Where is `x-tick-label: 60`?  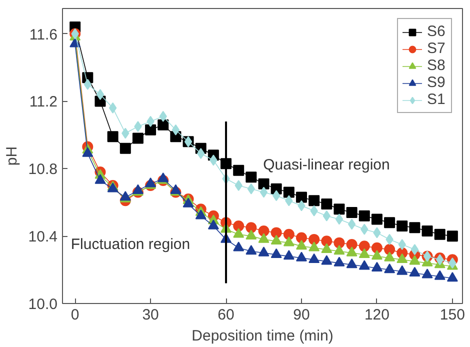 x-tick-label: 60 is located at coordinates (226, 315).